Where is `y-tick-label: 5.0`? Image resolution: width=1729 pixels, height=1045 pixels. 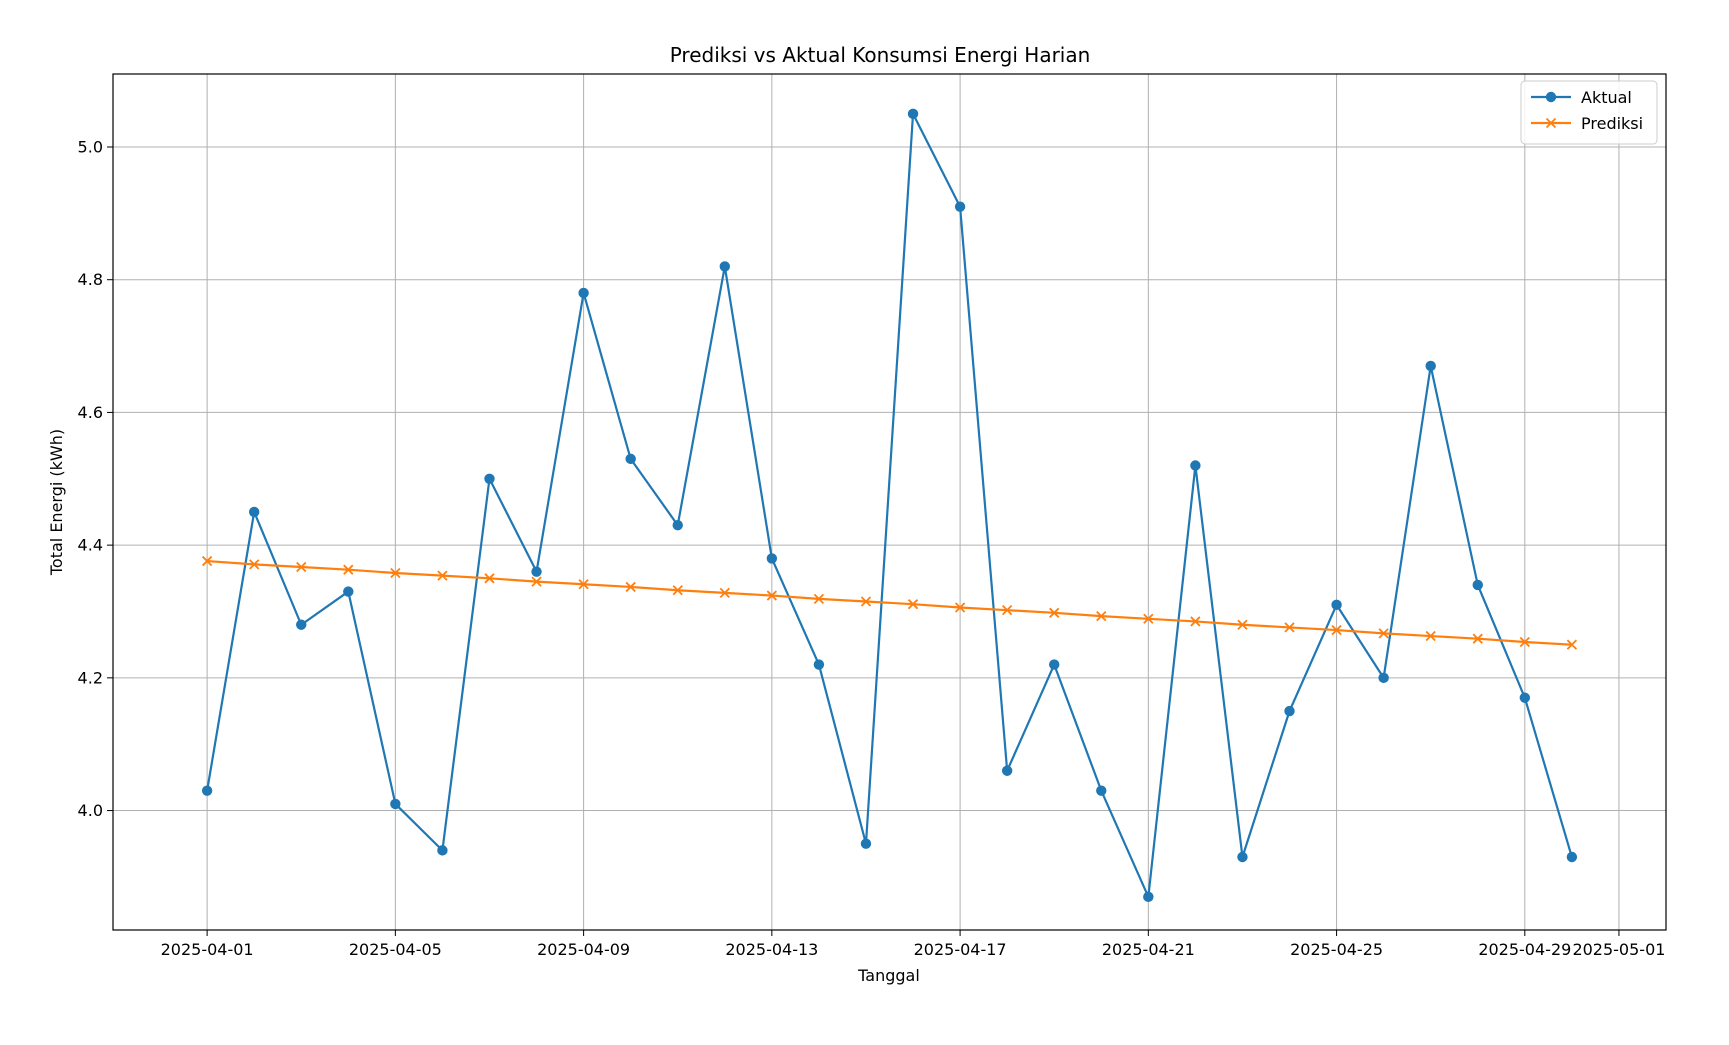
y-tick-label: 5.0 is located at coordinates (90, 146).